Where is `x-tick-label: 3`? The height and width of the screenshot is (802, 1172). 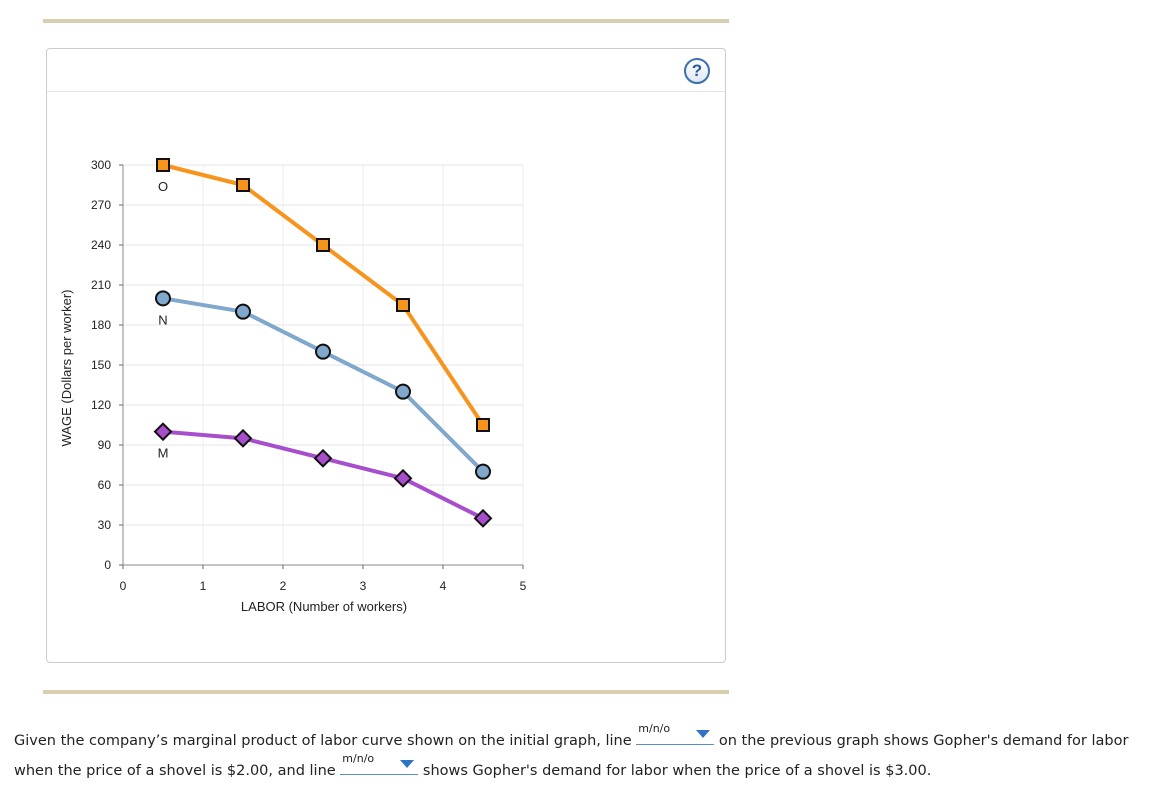
x-tick-label: 3 is located at coordinates (363, 586).